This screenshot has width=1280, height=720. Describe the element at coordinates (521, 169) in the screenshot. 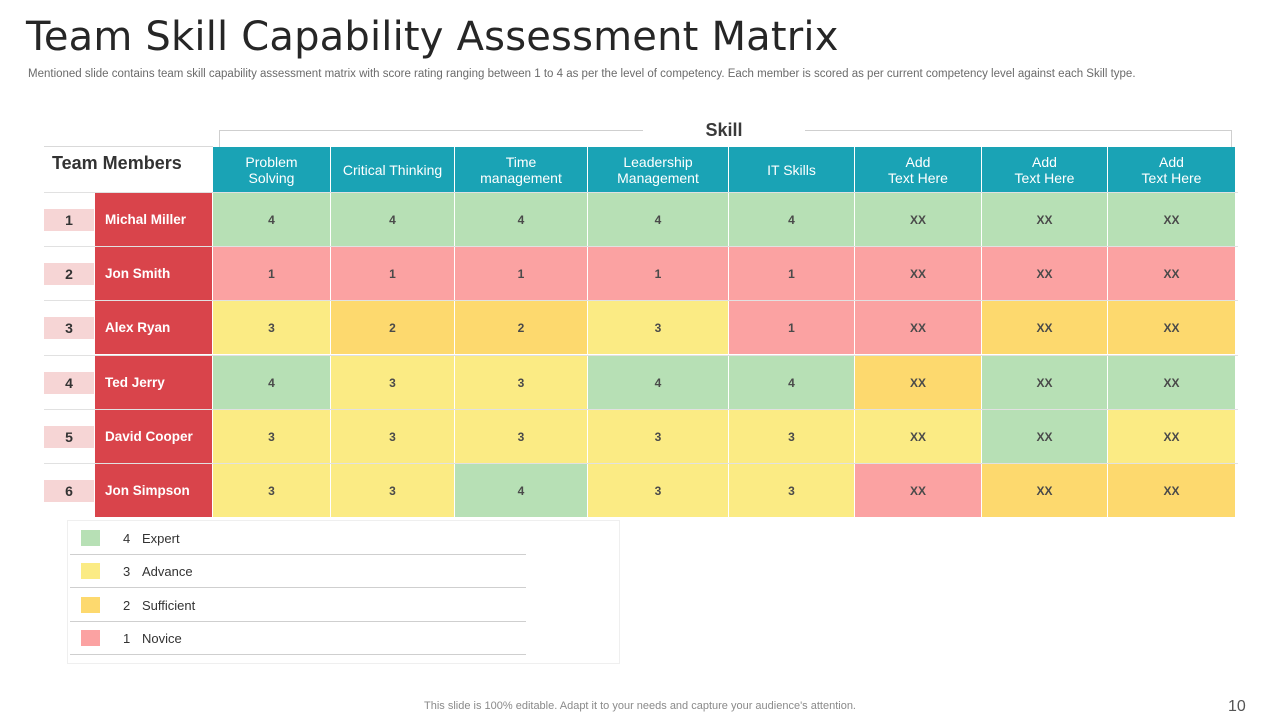

I see `column-header: Time management` at that location.